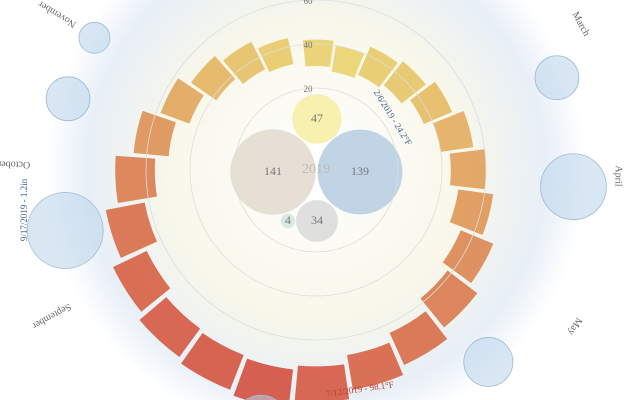 The image size is (640, 400). Describe the element at coordinates (24, 209) in the screenshot. I see `annotation: 9/17/2019 - 1.2in` at that location.